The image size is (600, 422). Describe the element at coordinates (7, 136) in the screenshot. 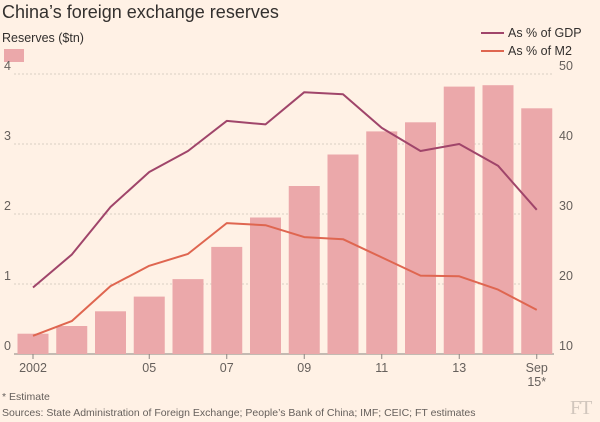

I see `left-tick-label: 3` at that location.